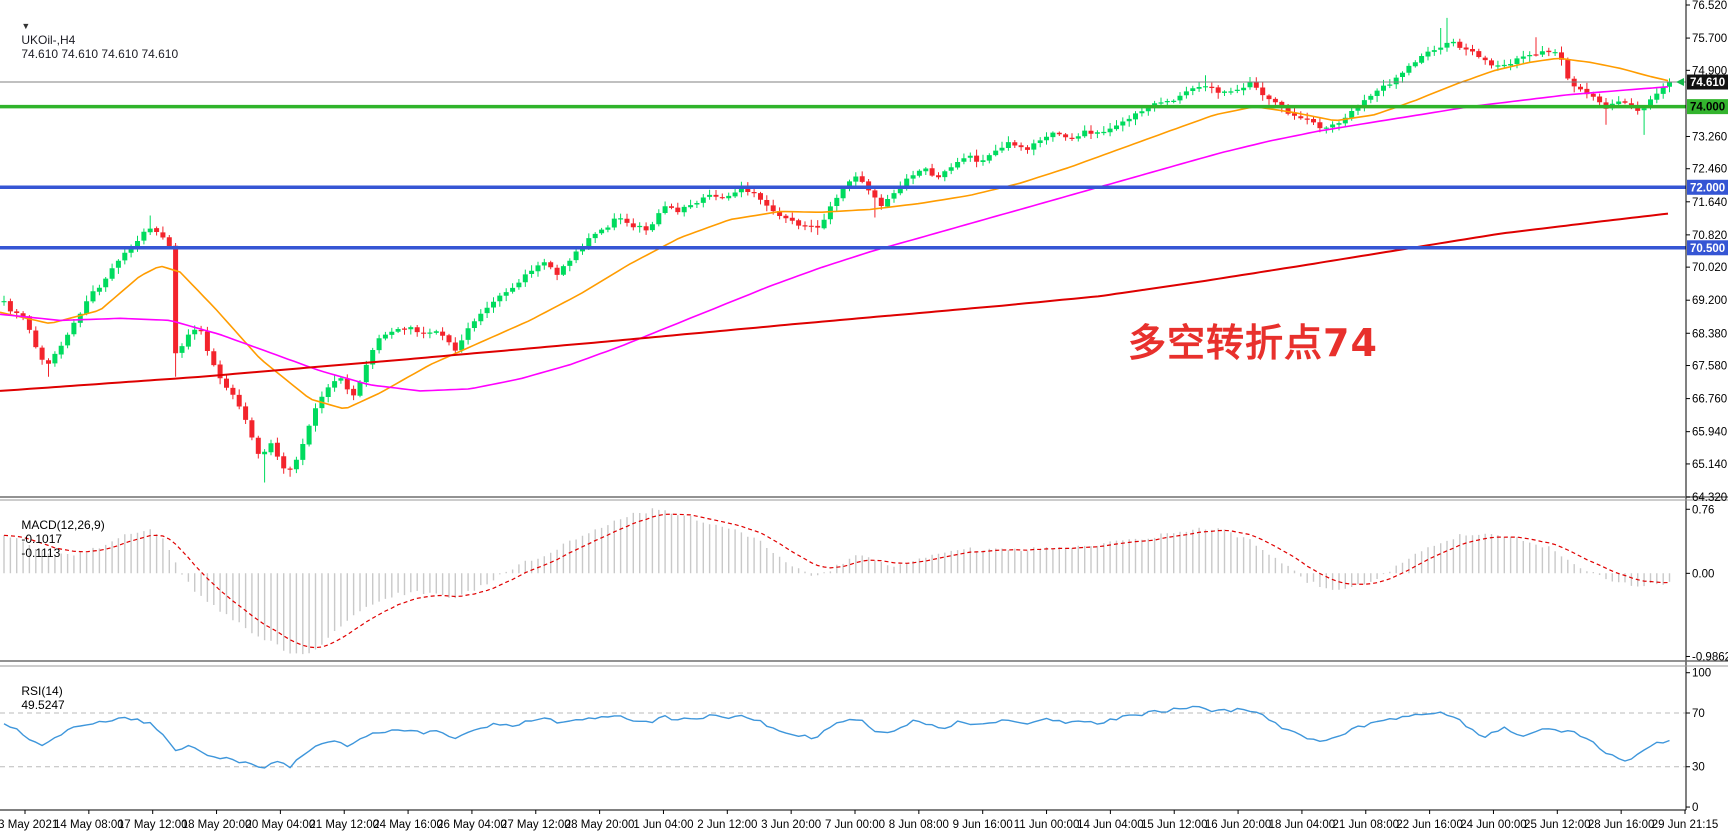 This screenshot has height=836, width=1728. What do you see at coordinates (1709, 334) in the screenshot?
I see `price-tick-label: 68.380` at bounding box center [1709, 334].